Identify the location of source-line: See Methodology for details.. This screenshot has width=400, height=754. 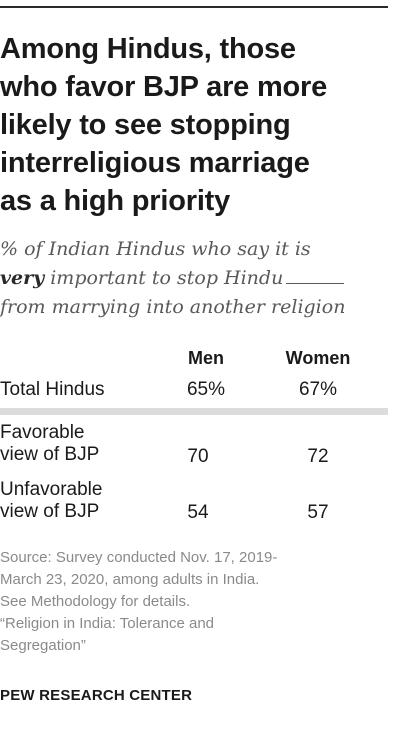
(95, 601).